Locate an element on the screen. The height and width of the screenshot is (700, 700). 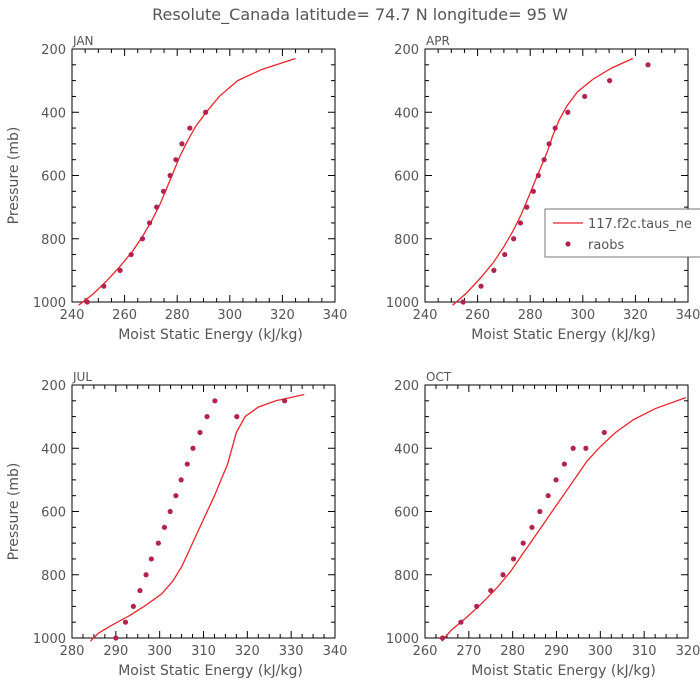
x-tick-label: 270 is located at coordinates (468, 651).